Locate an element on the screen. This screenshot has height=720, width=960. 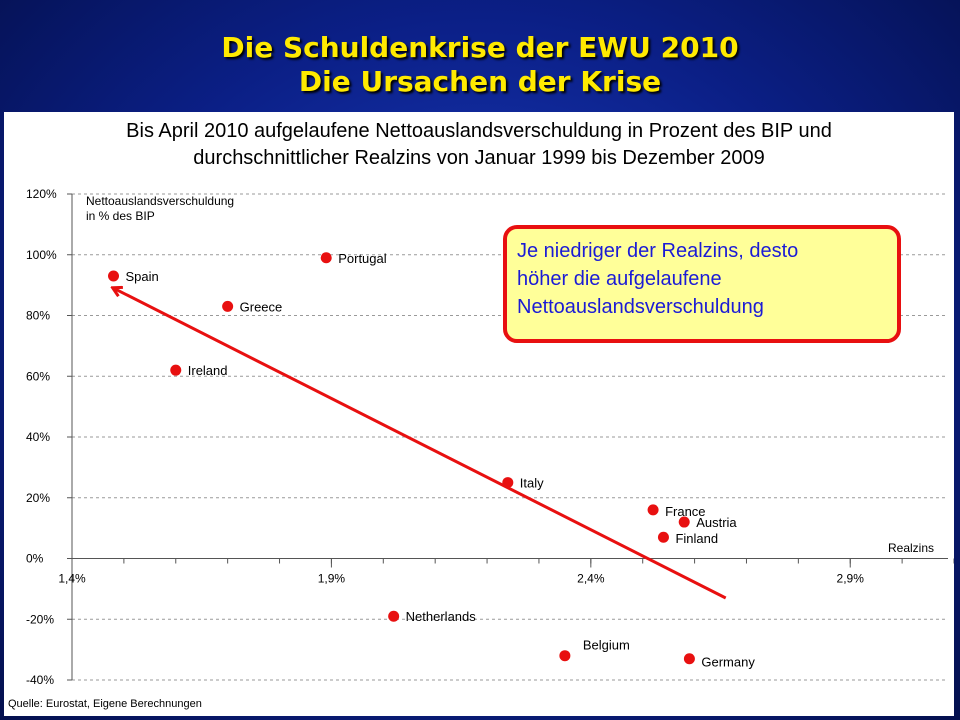
data-point-spain is located at coordinates (114, 276).